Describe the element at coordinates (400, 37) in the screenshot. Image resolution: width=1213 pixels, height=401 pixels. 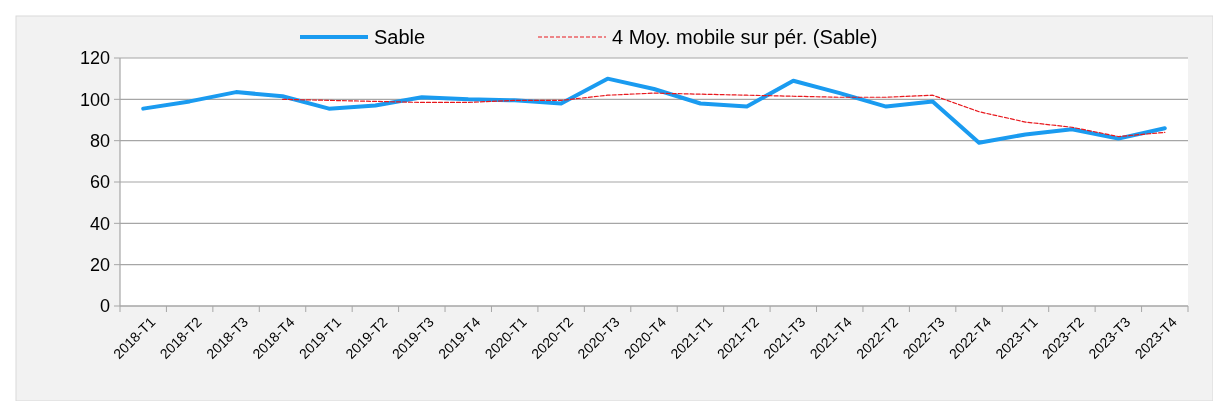
I see `legend-label: Sable` at that location.